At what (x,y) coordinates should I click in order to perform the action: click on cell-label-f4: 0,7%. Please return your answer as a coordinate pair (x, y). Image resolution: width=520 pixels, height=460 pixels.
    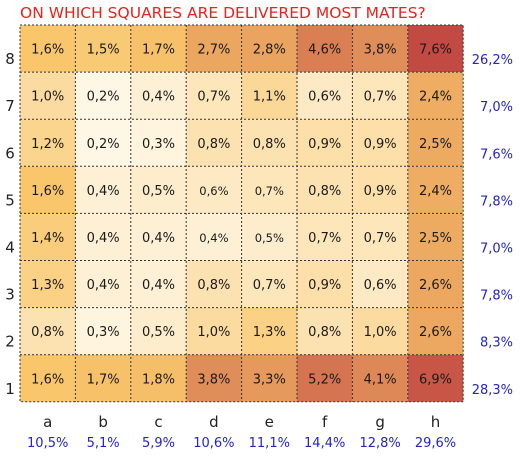
    Looking at the image, I should click on (324, 238).